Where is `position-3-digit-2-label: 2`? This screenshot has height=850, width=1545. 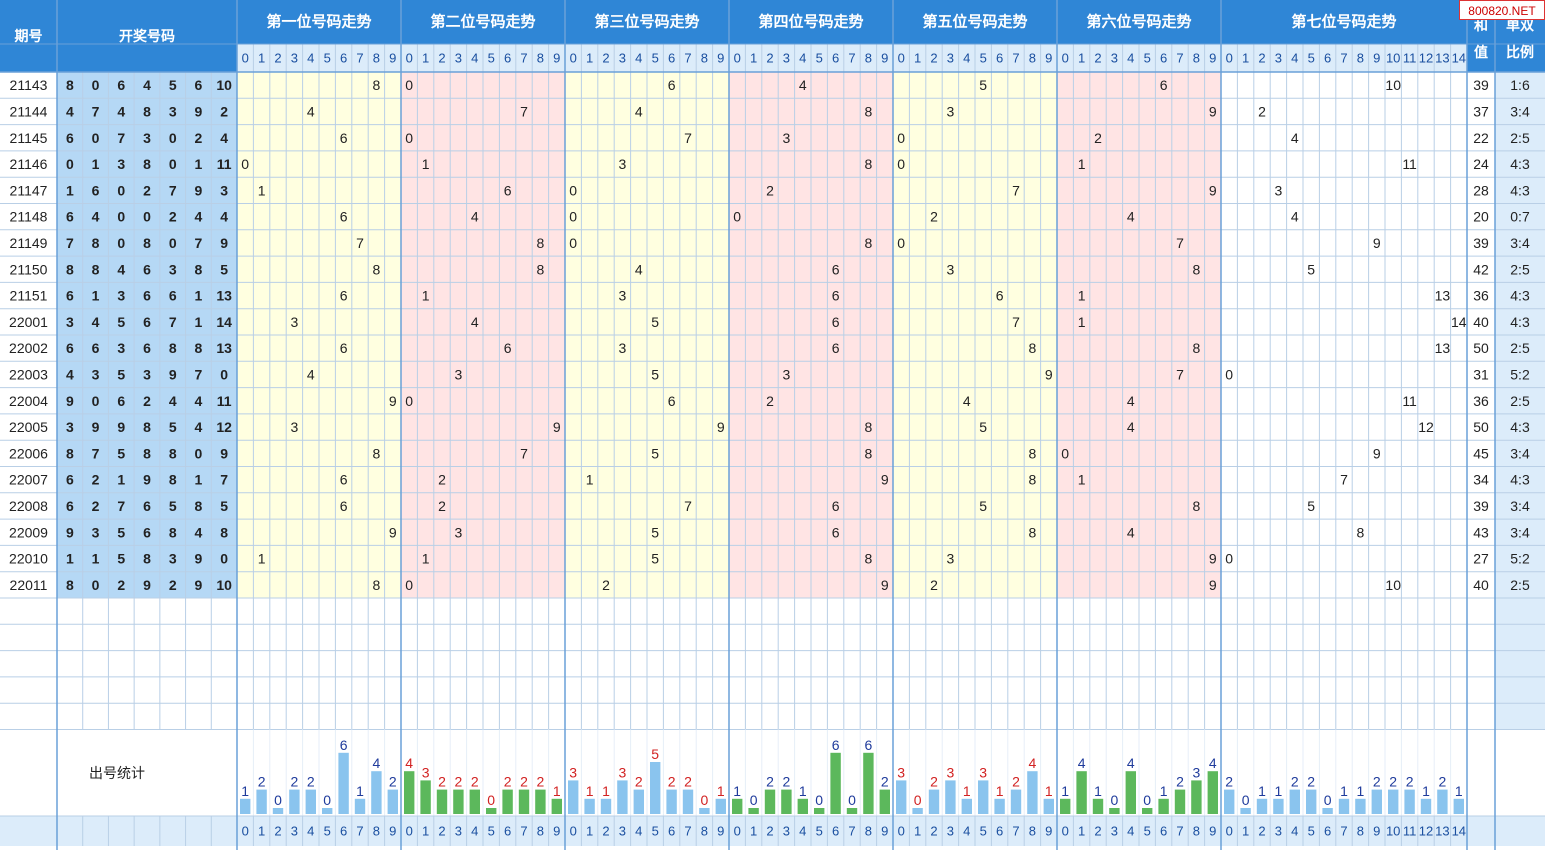
position-3-digit-2-label: 2 is located at coordinates (605, 58).